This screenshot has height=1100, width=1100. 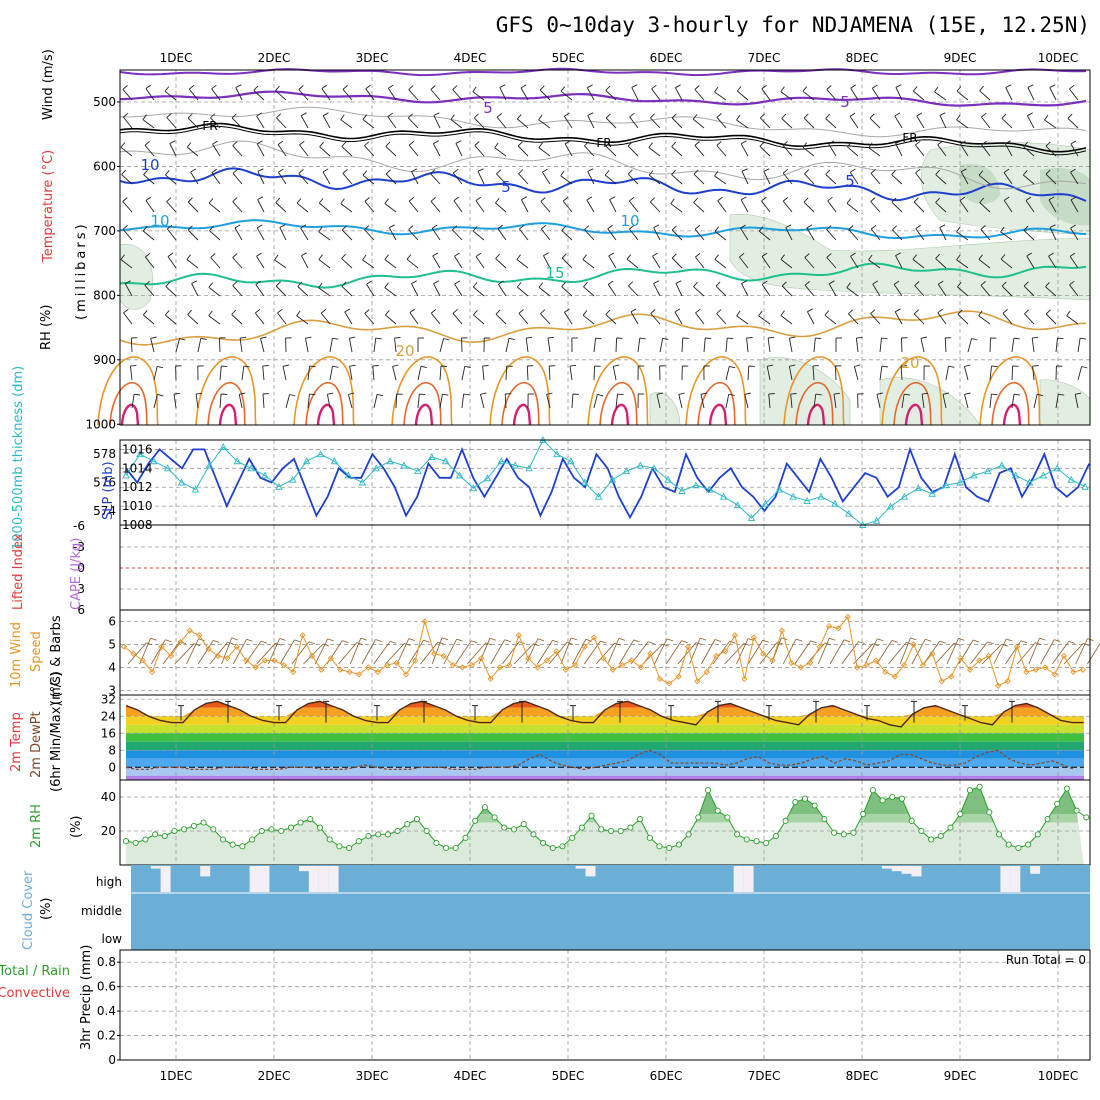 I want to click on temp-tick: 32, so click(x=108, y=699).